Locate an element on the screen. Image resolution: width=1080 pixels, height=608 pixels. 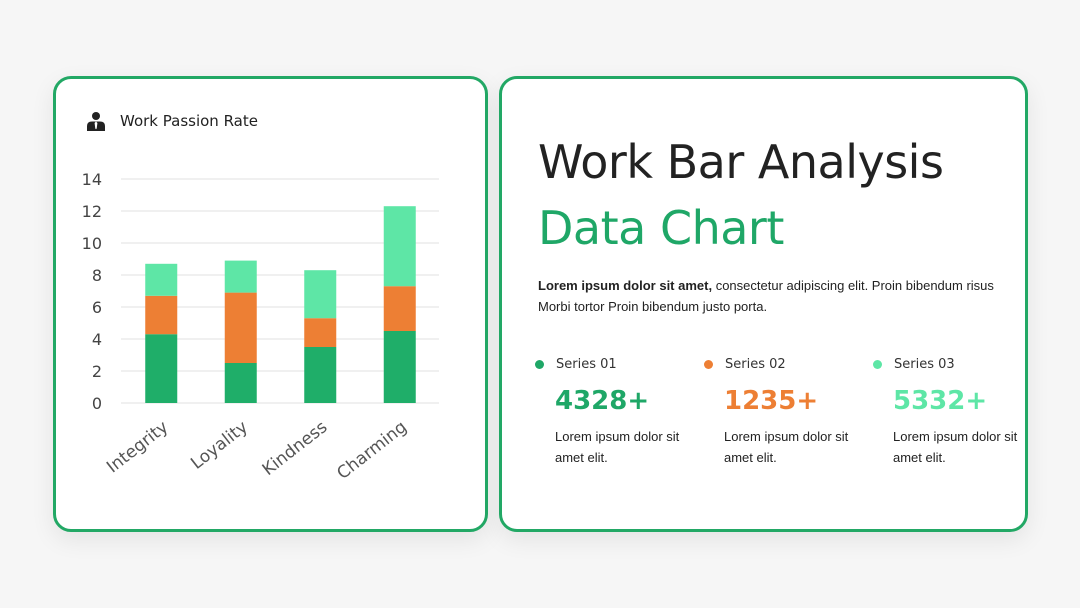
series-value: 5332+ is located at coordinates (940, 401).